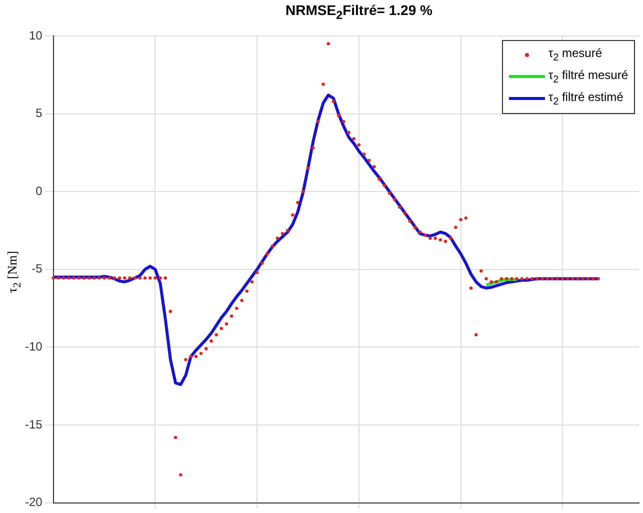 The image size is (643, 513). I want to click on legend-label: τ$_{2}$ mesuré, so click(575, 55).